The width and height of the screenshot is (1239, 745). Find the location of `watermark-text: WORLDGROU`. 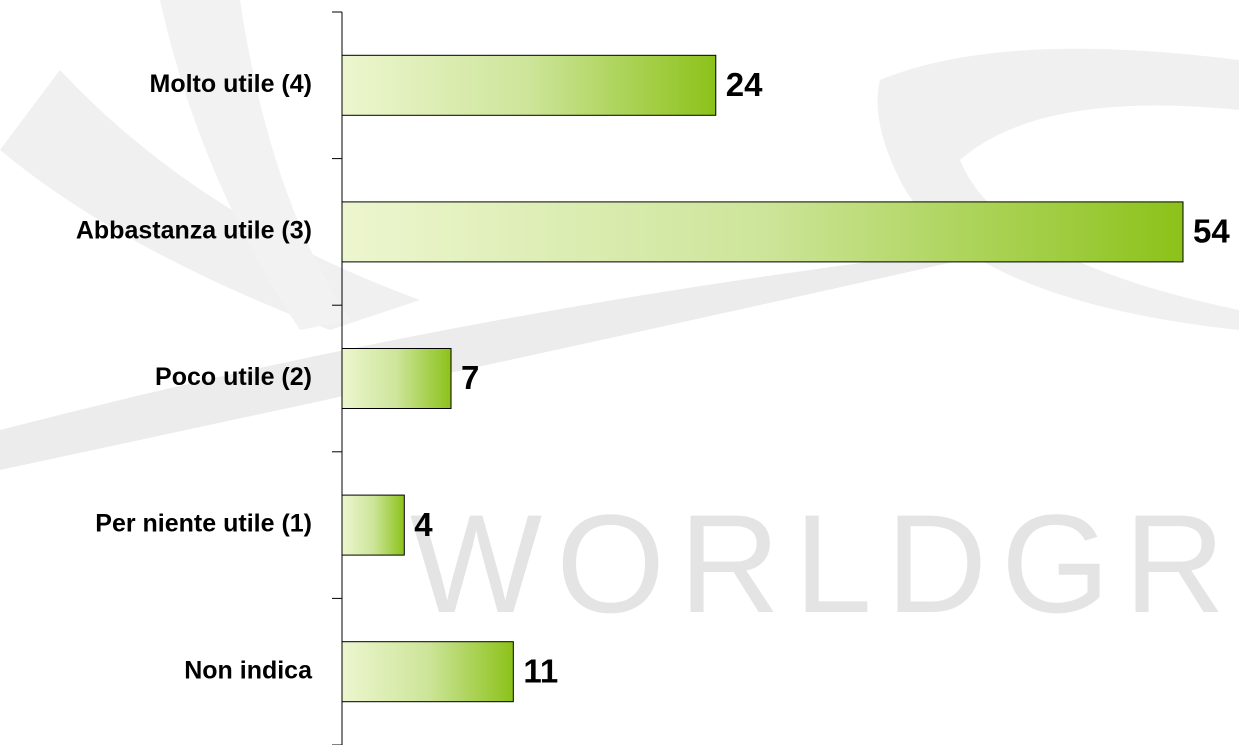

watermark-text: WORLDGROU is located at coordinates (824, 563).